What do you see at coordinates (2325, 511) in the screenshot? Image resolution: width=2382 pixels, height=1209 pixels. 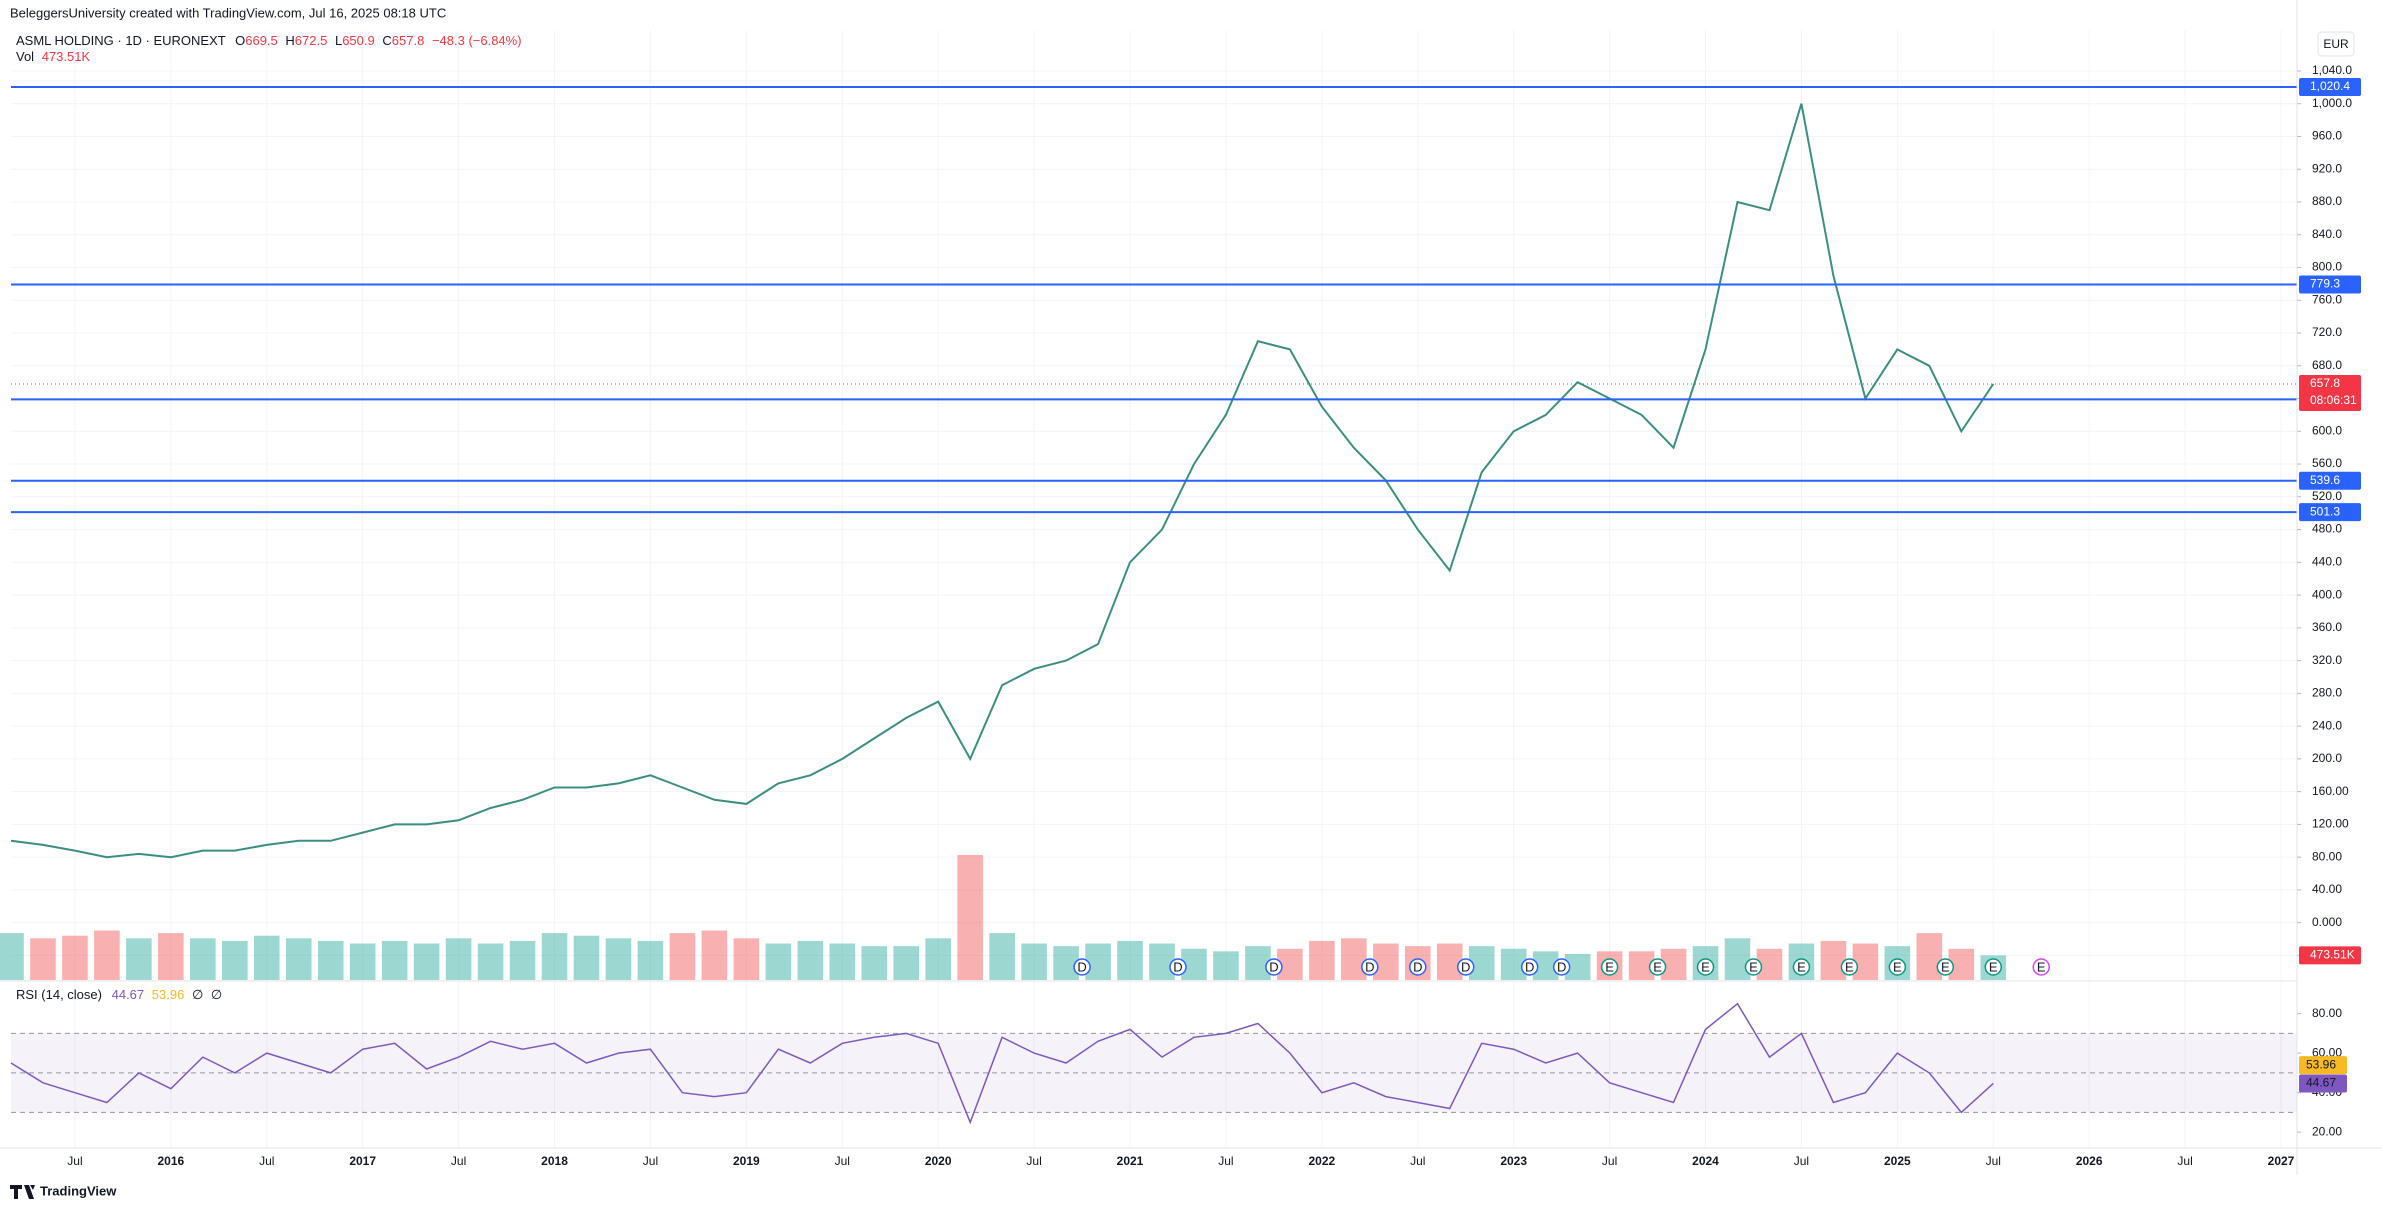 I see `level-label: 501.3` at bounding box center [2325, 511].